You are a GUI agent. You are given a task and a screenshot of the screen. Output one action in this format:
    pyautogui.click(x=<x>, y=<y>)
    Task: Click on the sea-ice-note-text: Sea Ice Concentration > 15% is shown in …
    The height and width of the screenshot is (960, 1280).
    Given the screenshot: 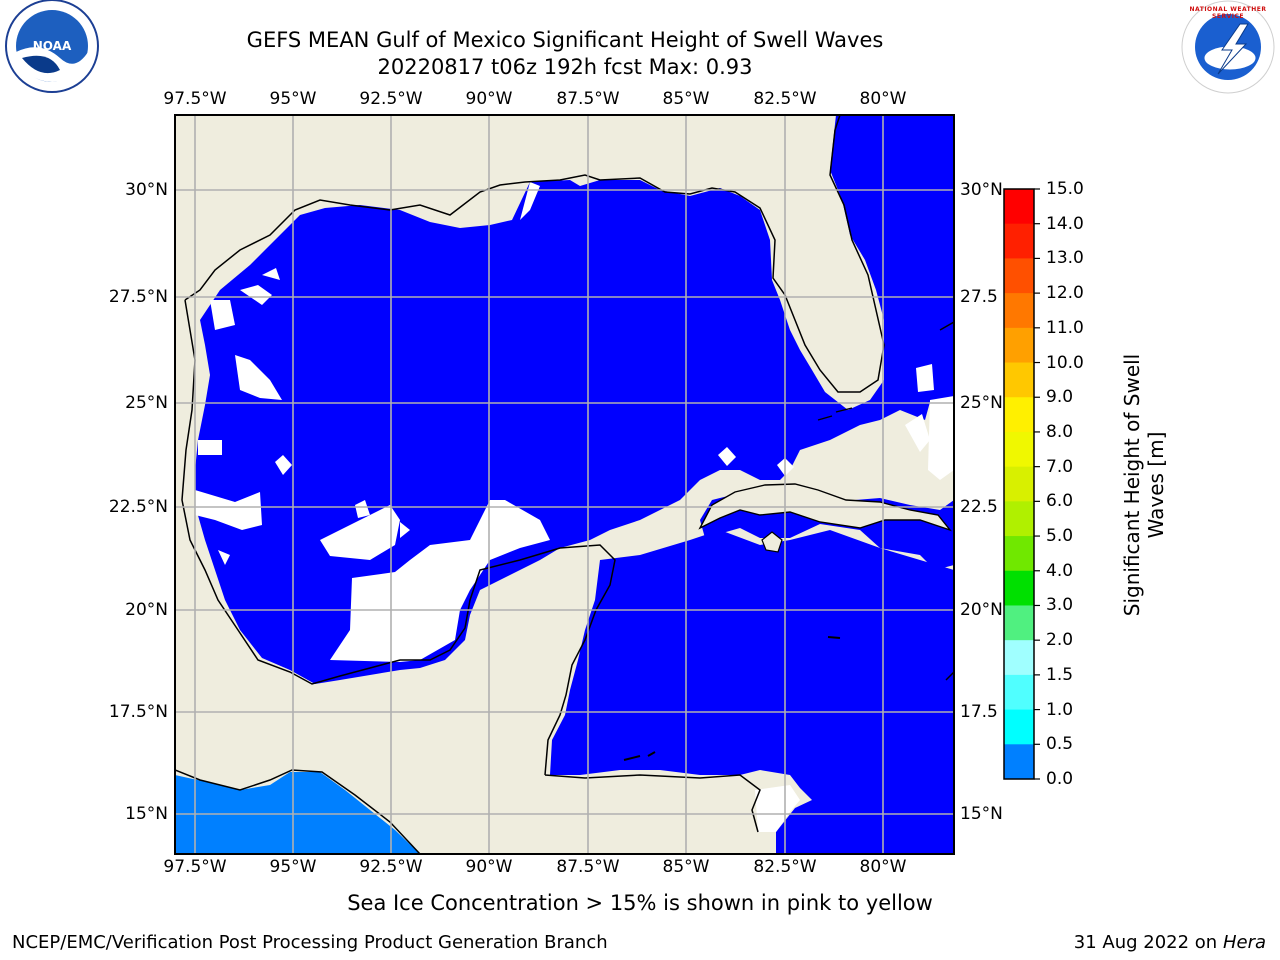 What is the action you would take?
    pyautogui.click(x=640, y=903)
    